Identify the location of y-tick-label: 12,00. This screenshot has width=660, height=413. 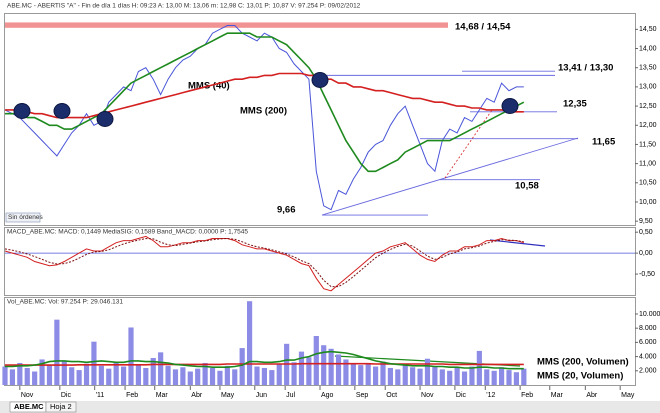
(648, 125).